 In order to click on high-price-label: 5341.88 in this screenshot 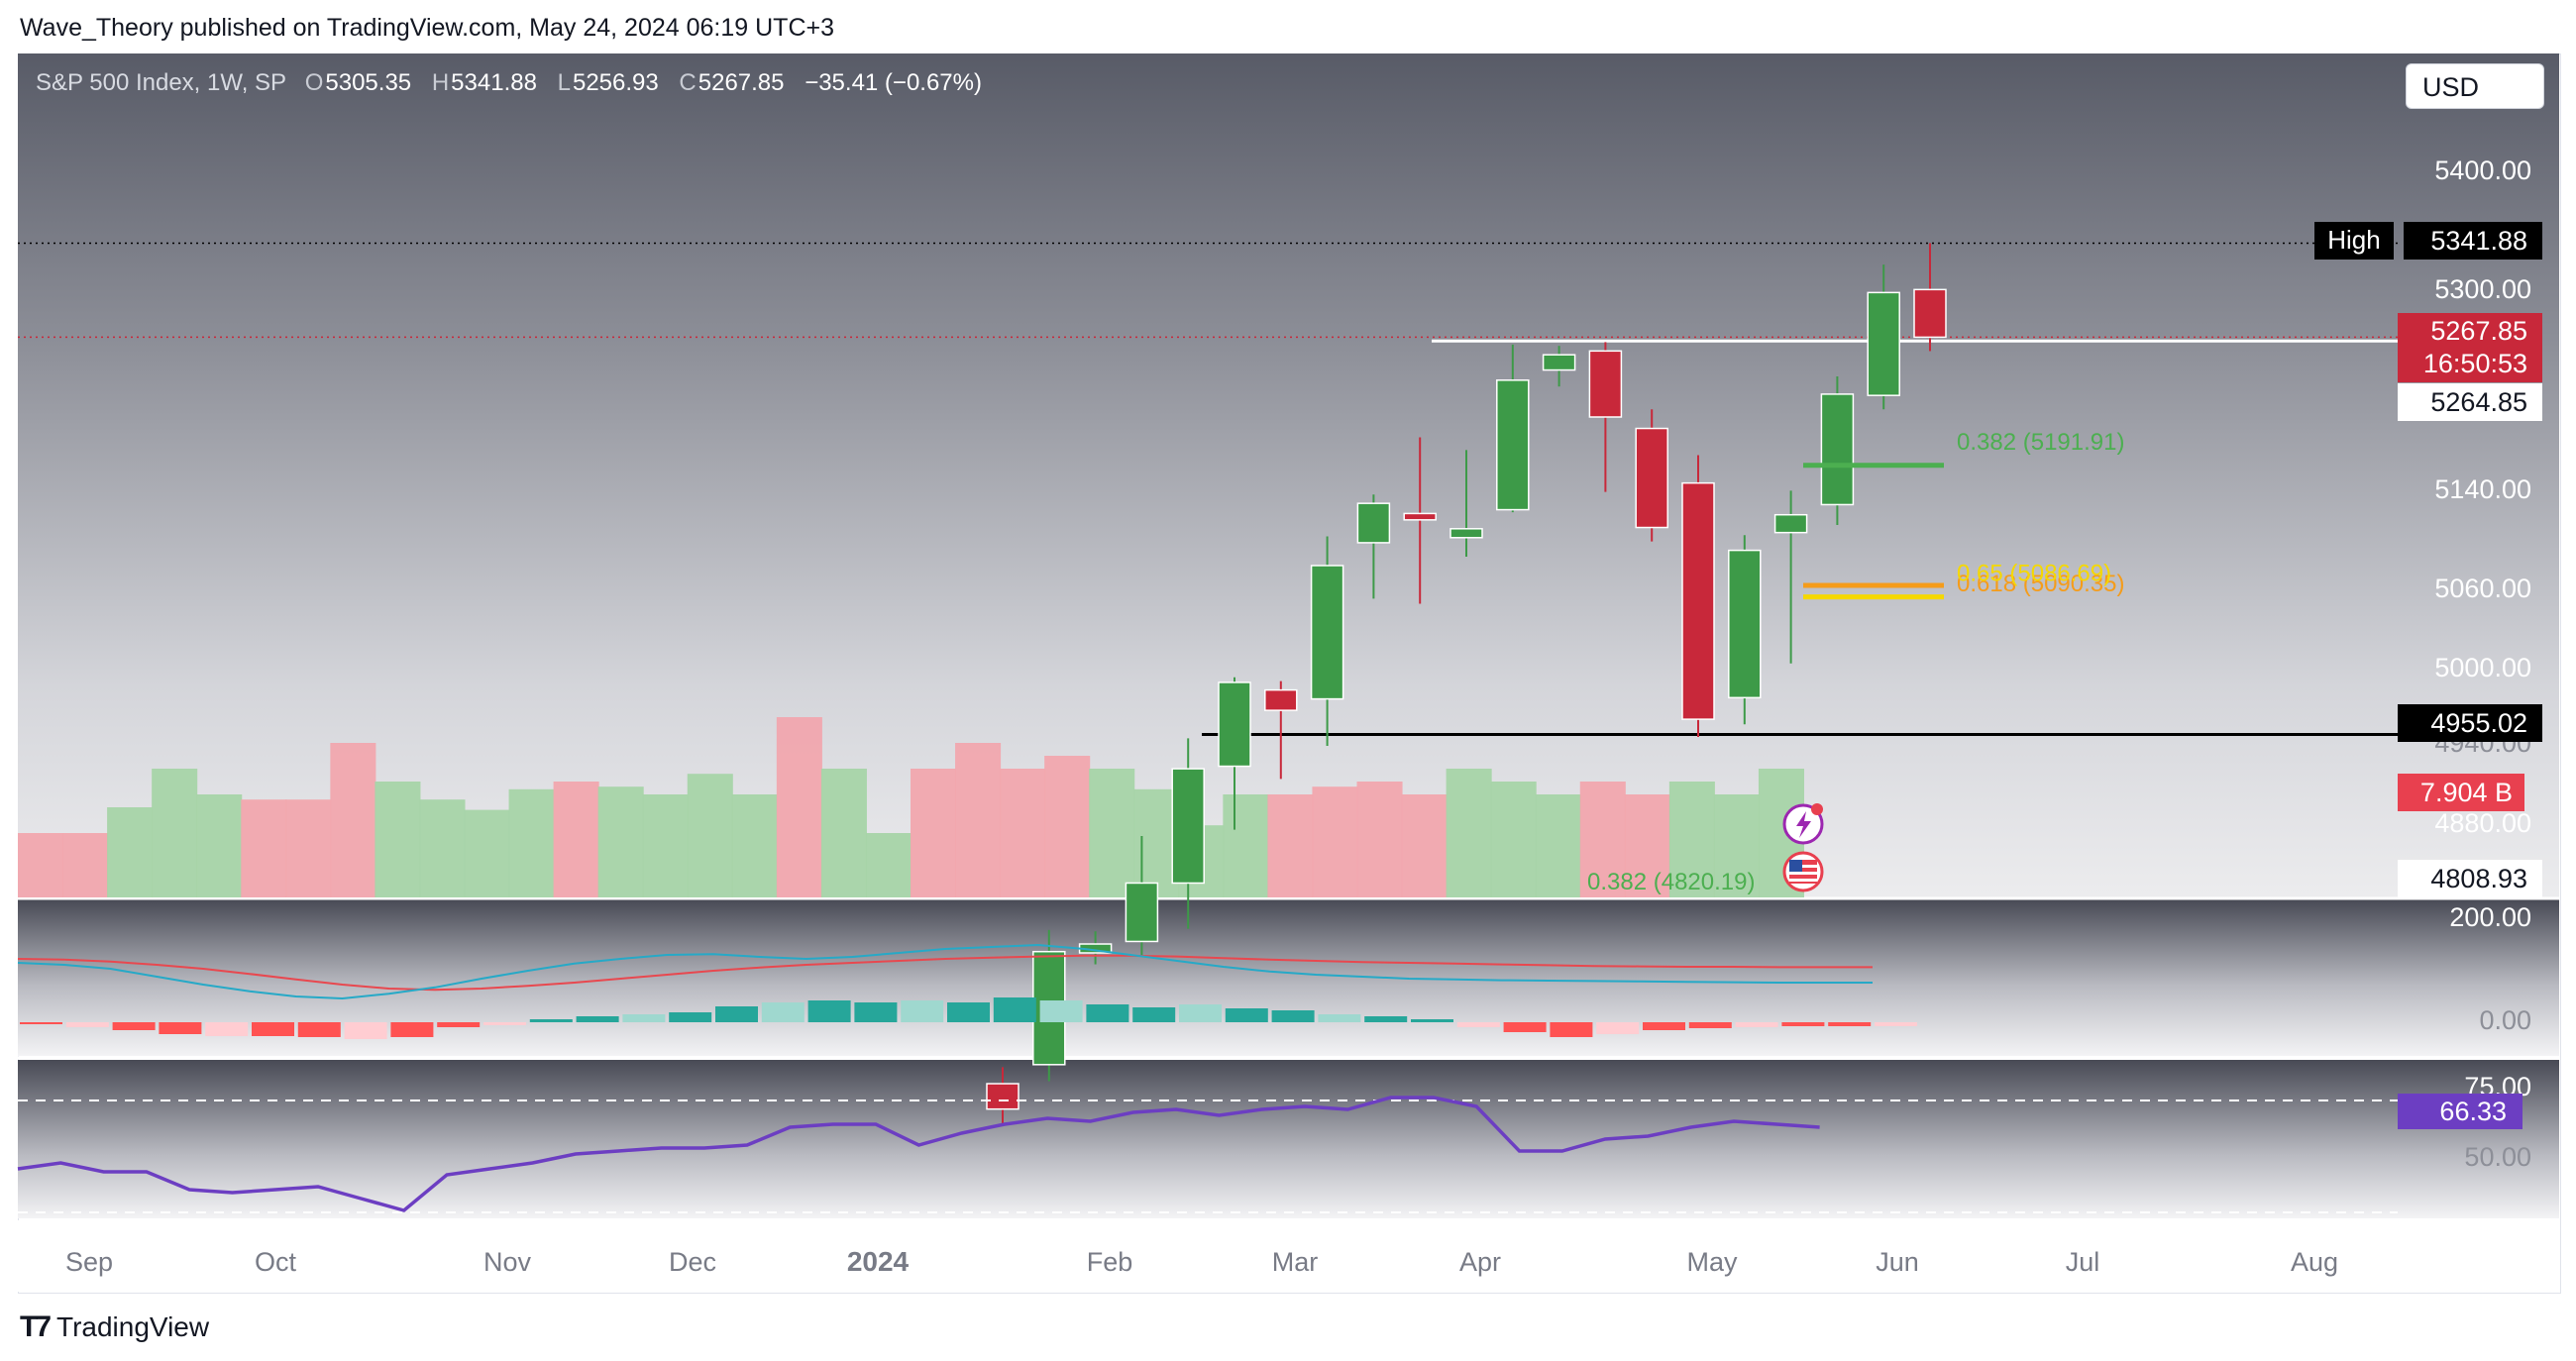, I will do `click(2478, 241)`.